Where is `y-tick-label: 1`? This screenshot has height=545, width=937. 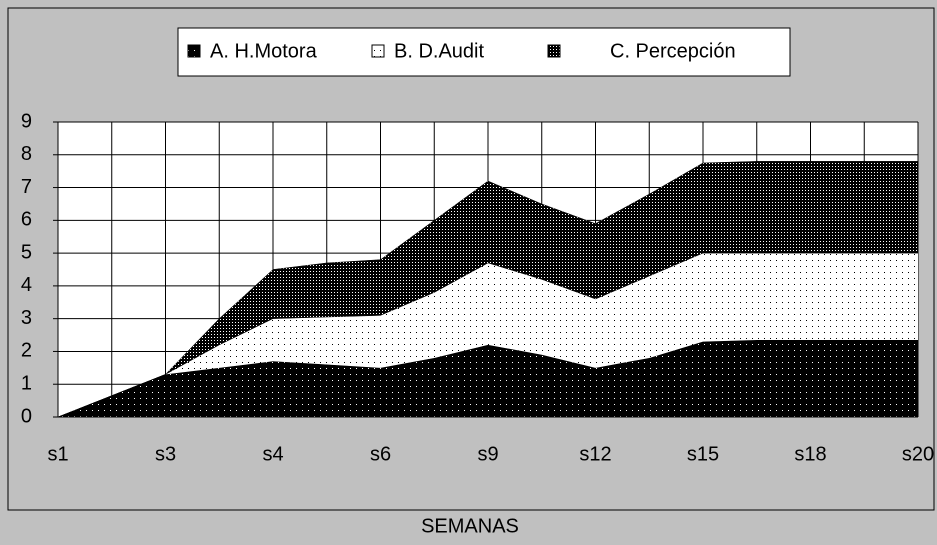
y-tick-label: 1 is located at coordinates (26, 384).